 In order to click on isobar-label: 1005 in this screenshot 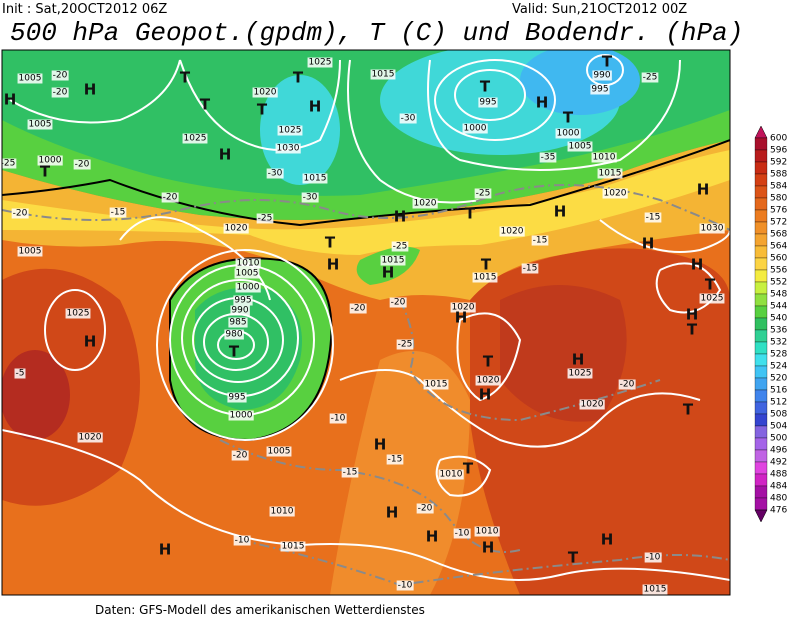, I will do `click(30, 252)`.